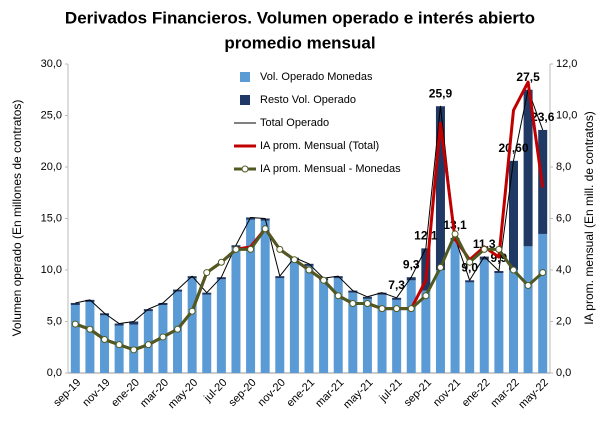  Describe the element at coordinates (242, 393) in the screenshot. I see `x-tick-label: sep-20` at that location.